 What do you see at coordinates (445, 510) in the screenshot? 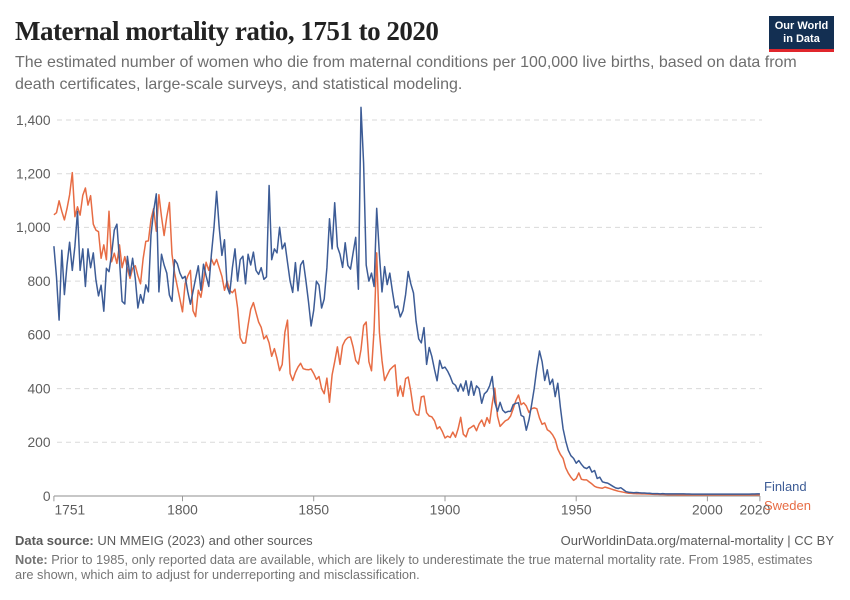
I see `svg-text: 1900` at bounding box center [445, 510].